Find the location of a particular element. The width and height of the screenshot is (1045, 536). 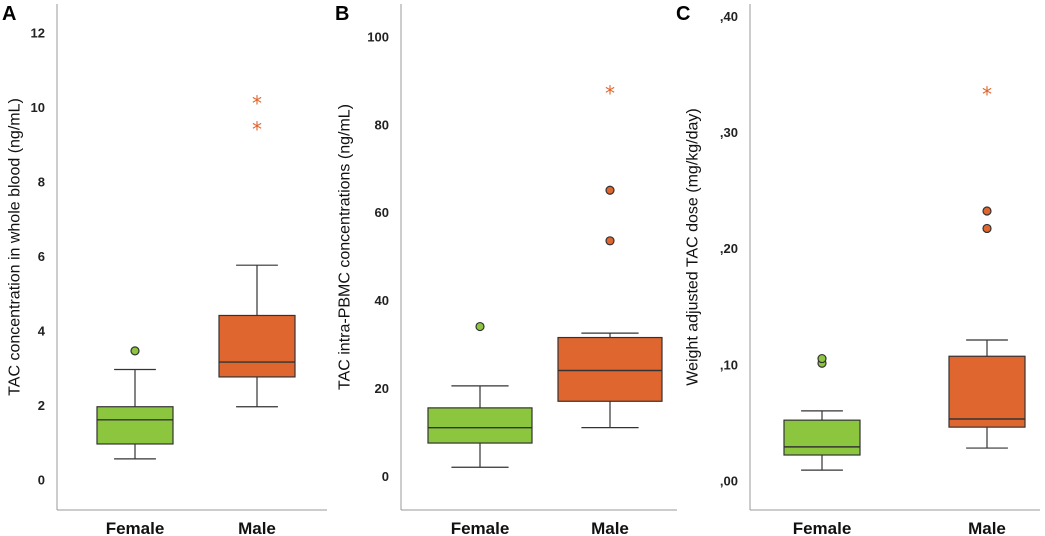

y-tick-label: 8 is located at coordinates (41, 181).